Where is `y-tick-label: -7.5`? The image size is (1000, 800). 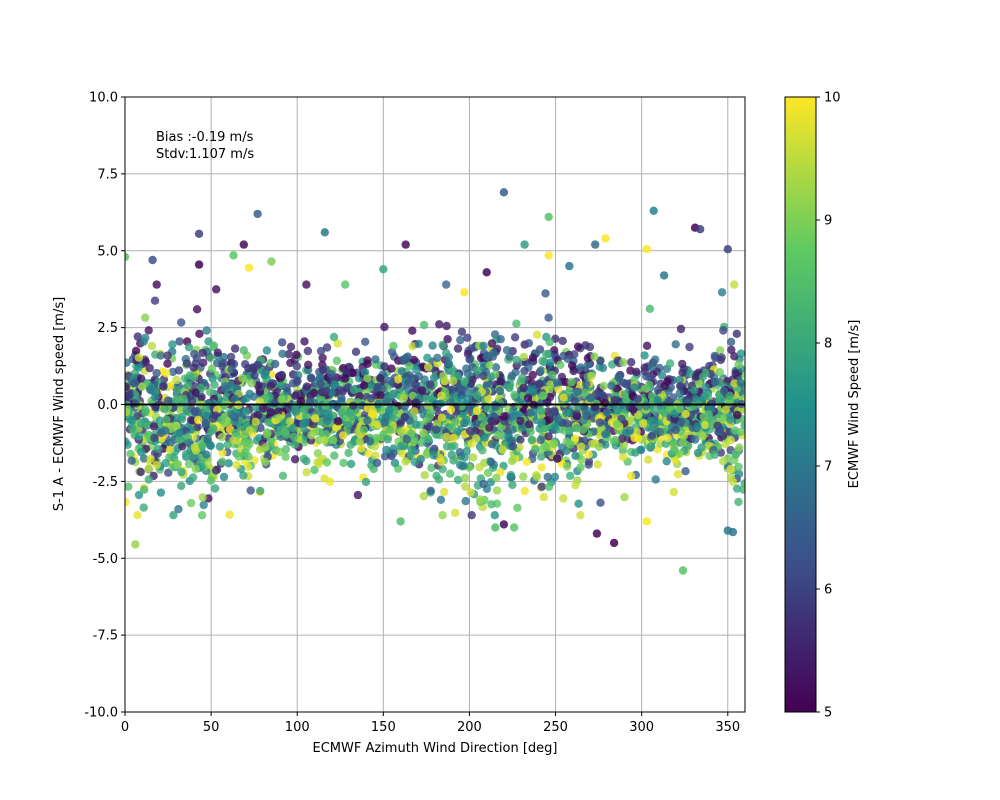 y-tick-label: -7.5 is located at coordinates (105, 636).